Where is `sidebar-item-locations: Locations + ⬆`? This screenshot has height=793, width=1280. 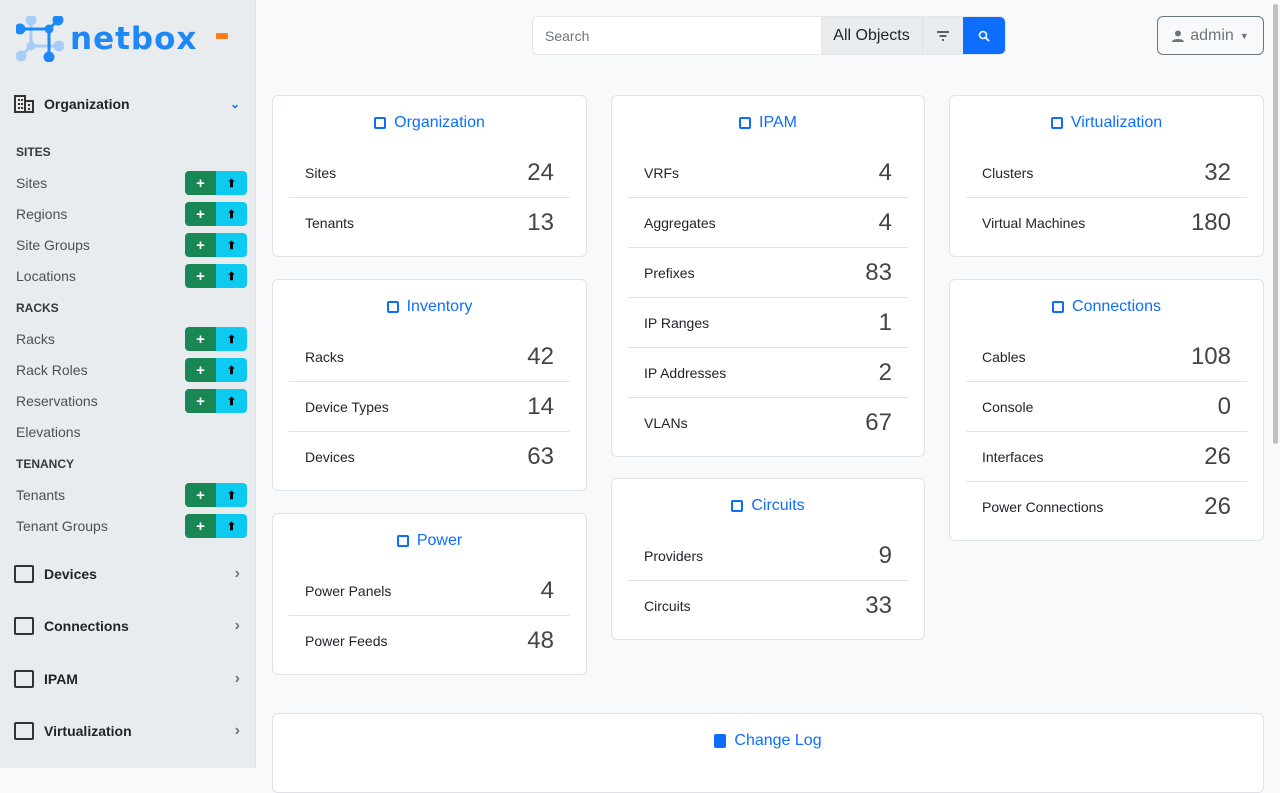 sidebar-item-locations: Locations + ⬆ is located at coordinates (131, 276).